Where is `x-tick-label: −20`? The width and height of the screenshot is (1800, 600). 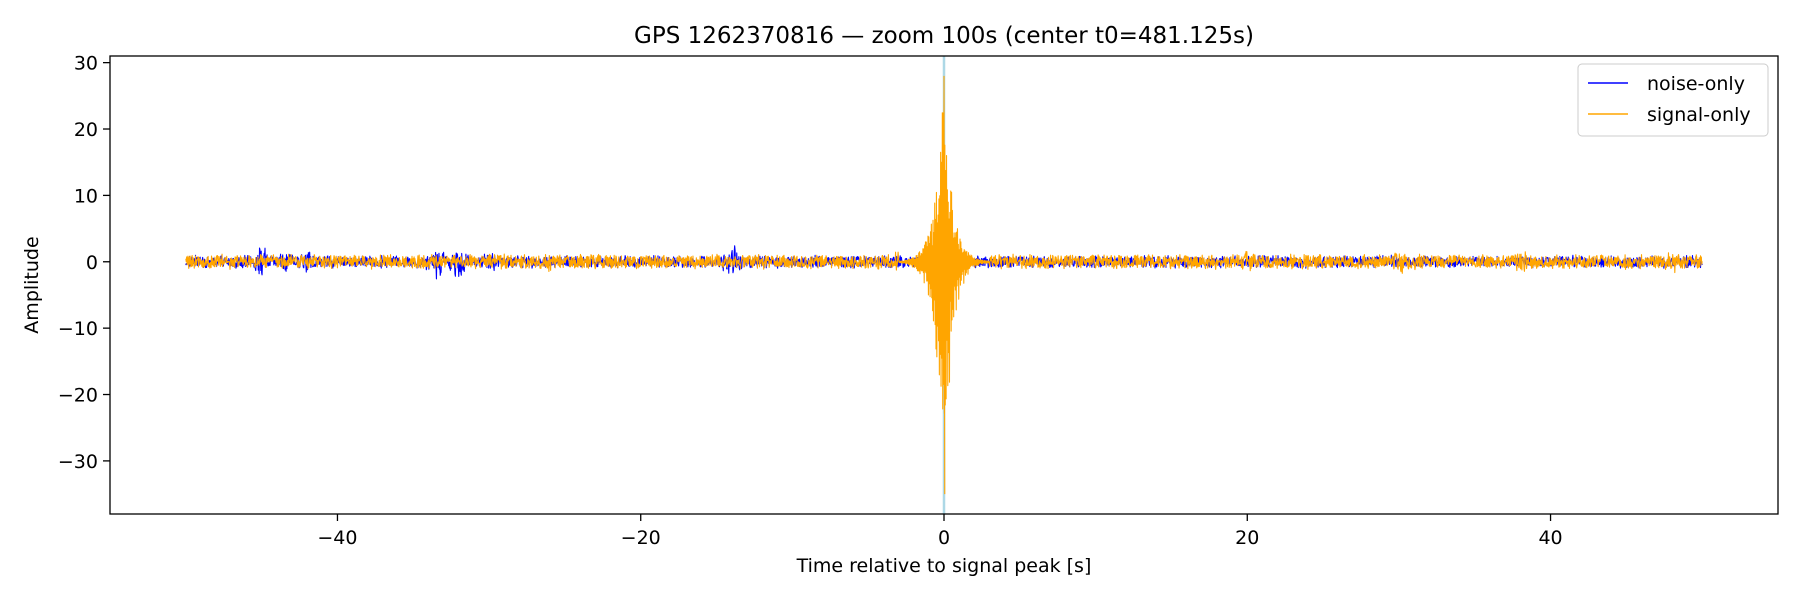
x-tick-label: −20 is located at coordinates (641, 538).